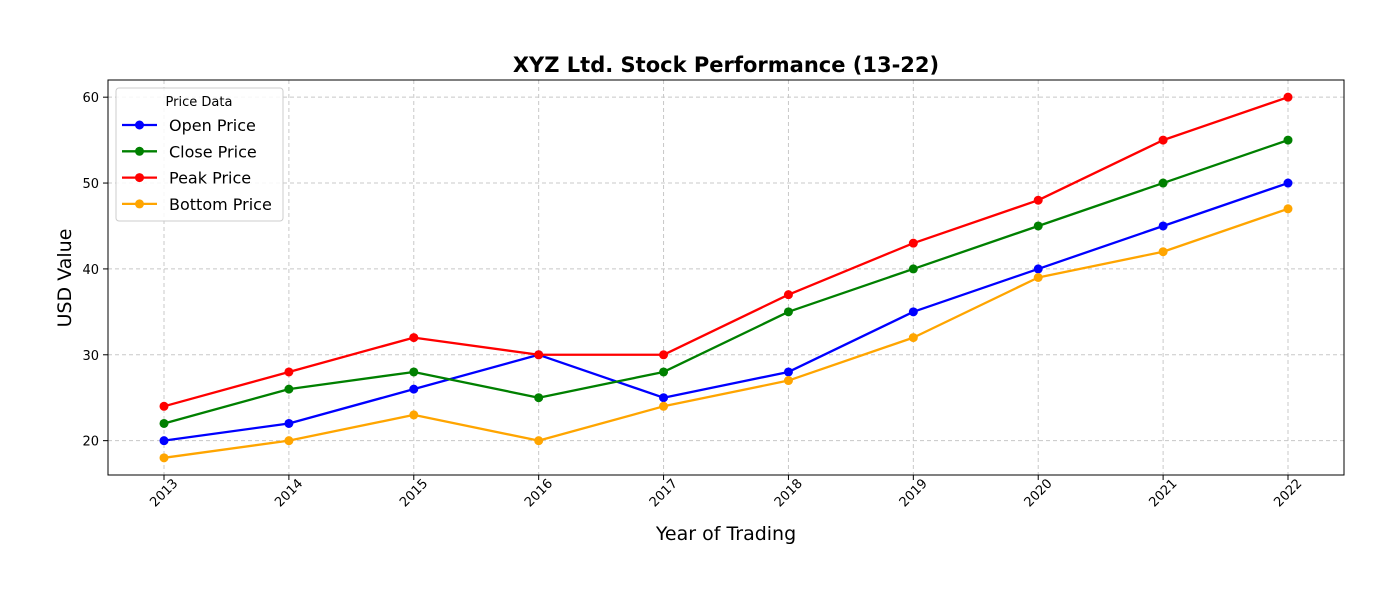  What do you see at coordinates (213, 151) in the screenshot?
I see `legend-close-price-label: Close Price` at bounding box center [213, 151].